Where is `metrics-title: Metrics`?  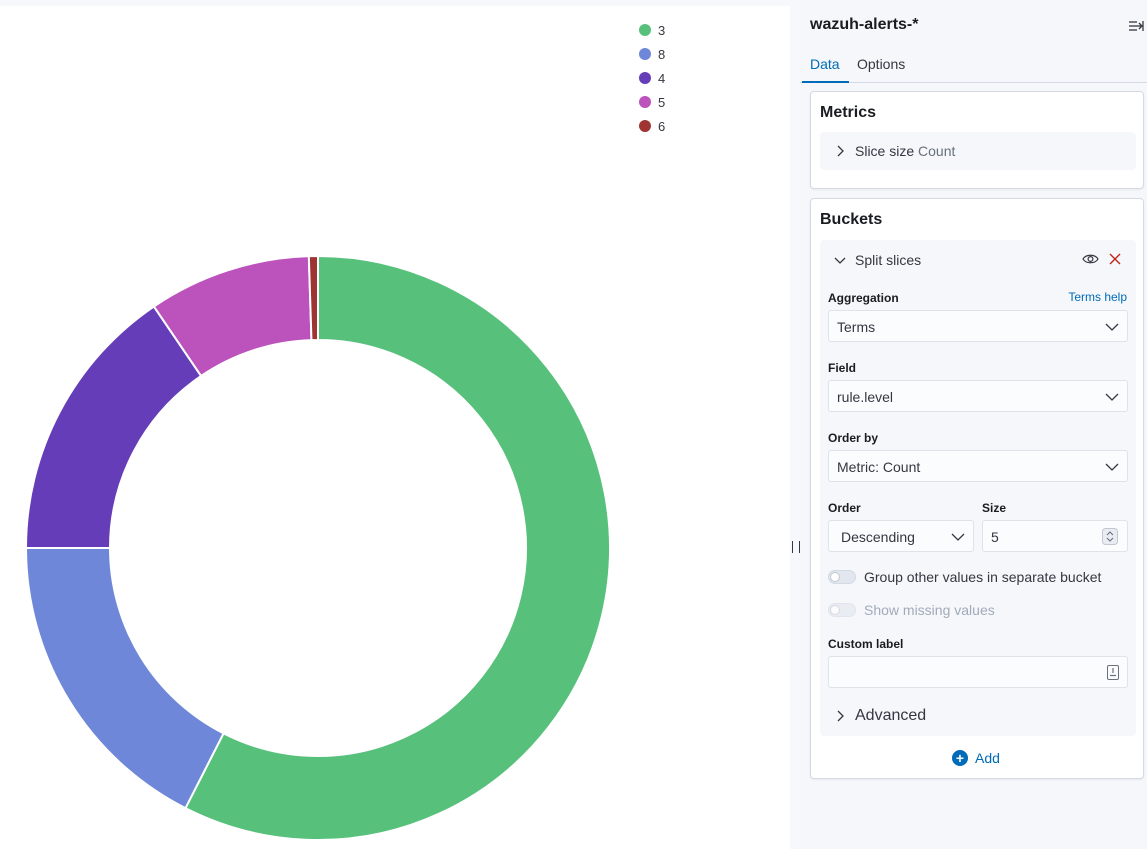
metrics-title: Metrics is located at coordinates (848, 112).